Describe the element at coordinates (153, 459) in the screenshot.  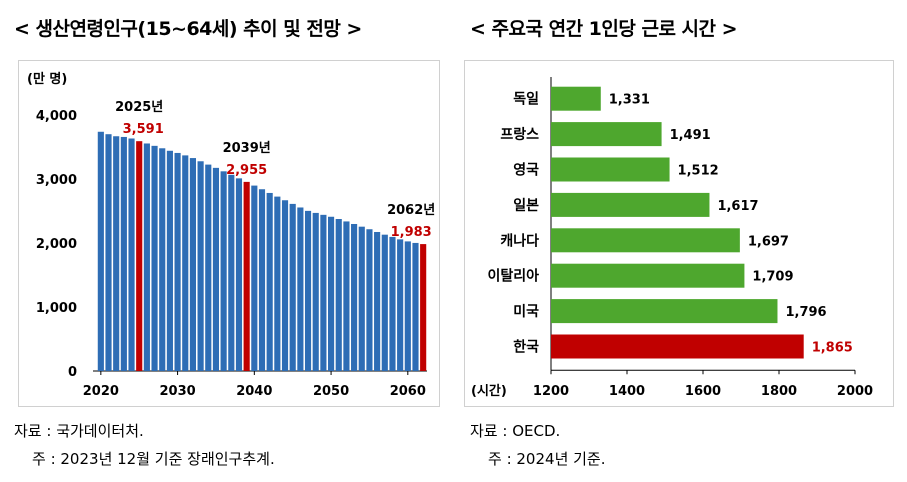
I see `left-footnote: 주 : 2023년 12월 기준 장래인구추계.` at that location.